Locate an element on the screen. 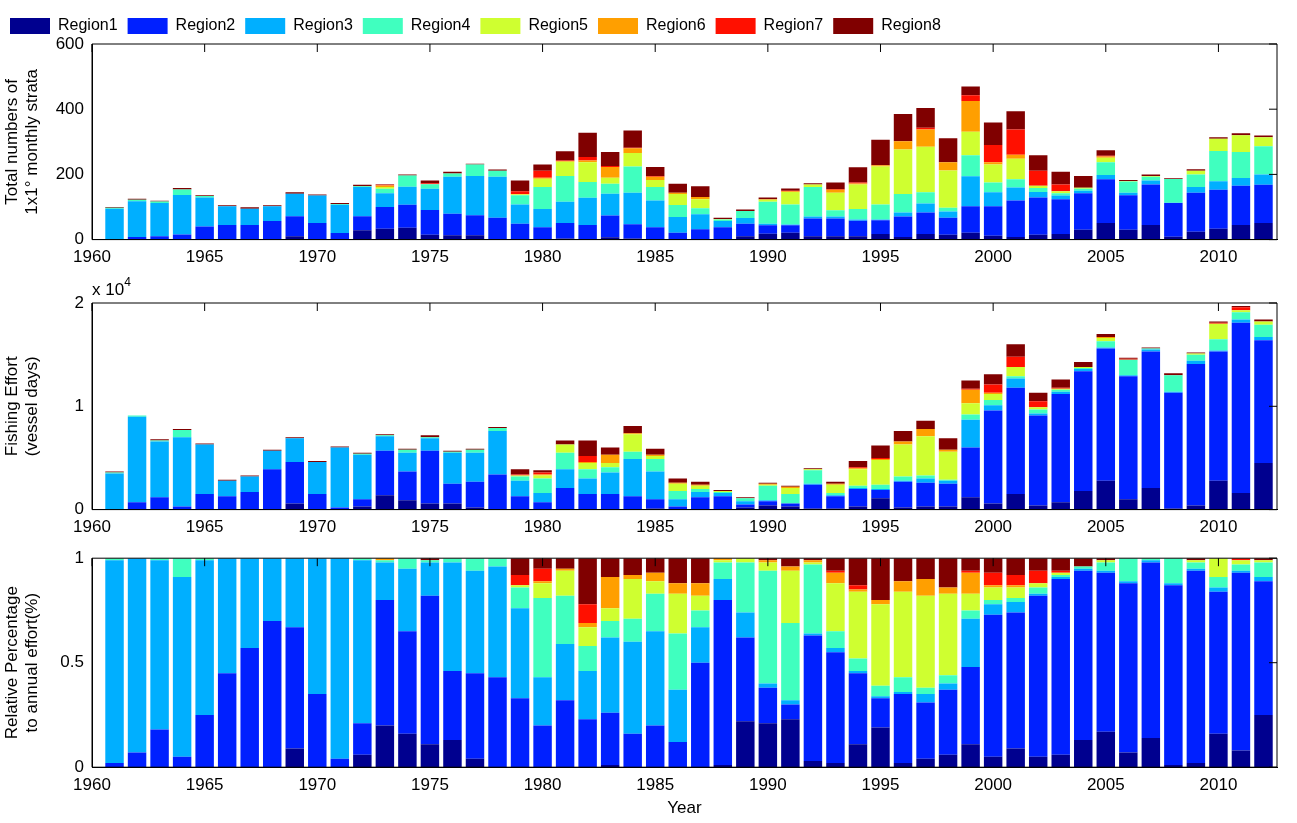 The width and height of the screenshot is (1297, 823). legend-label: Region1 is located at coordinates (88, 25).